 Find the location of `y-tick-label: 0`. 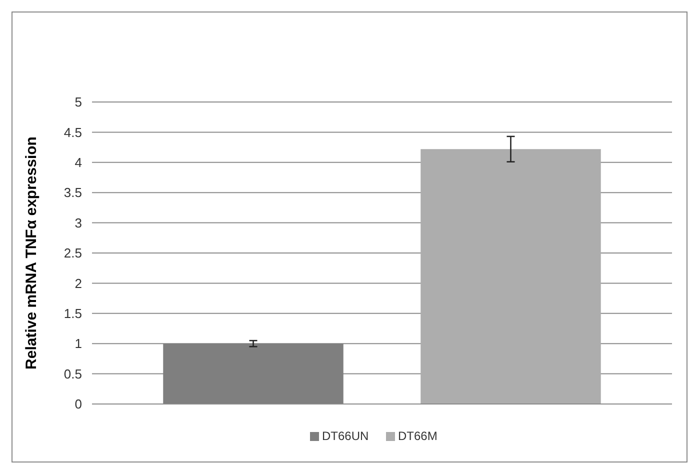

y-tick-label: 0 is located at coordinates (78, 404).